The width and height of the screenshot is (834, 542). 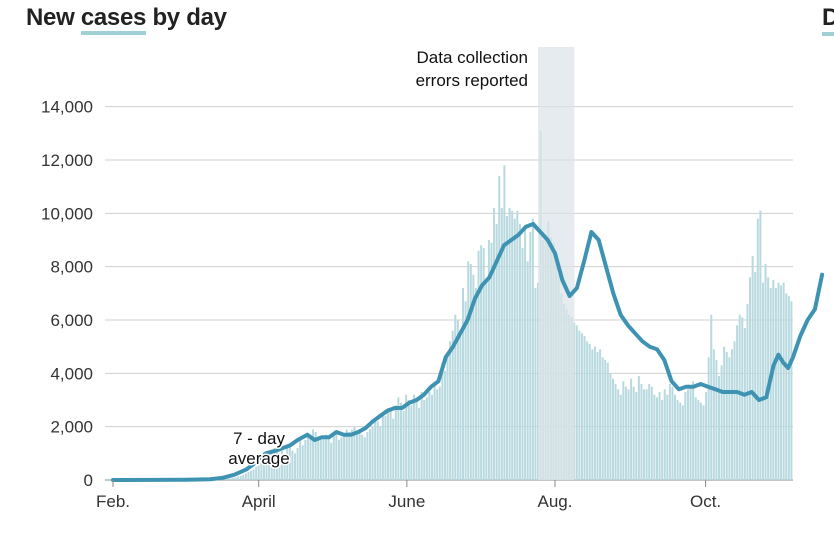 I want to click on x-tick-label: Aug., so click(x=555, y=501).